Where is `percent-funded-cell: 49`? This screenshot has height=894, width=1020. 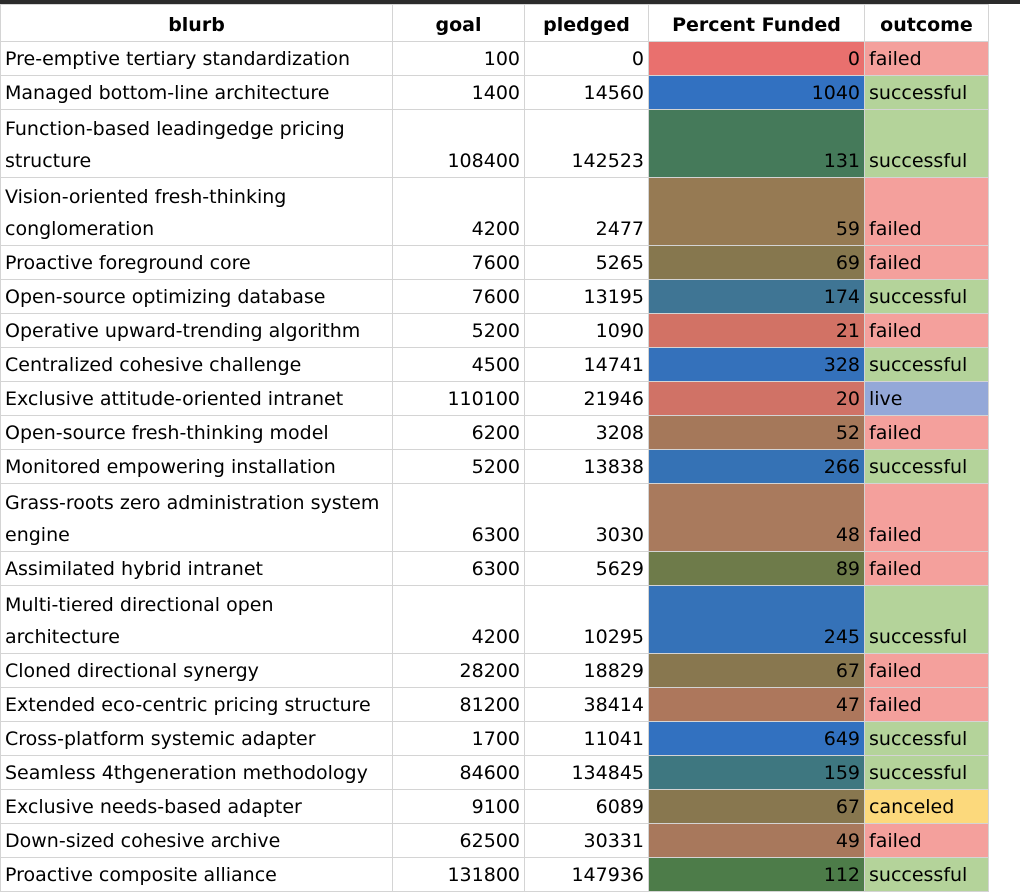
percent-funded-cell: 49 is located at coordinates (756, 840).